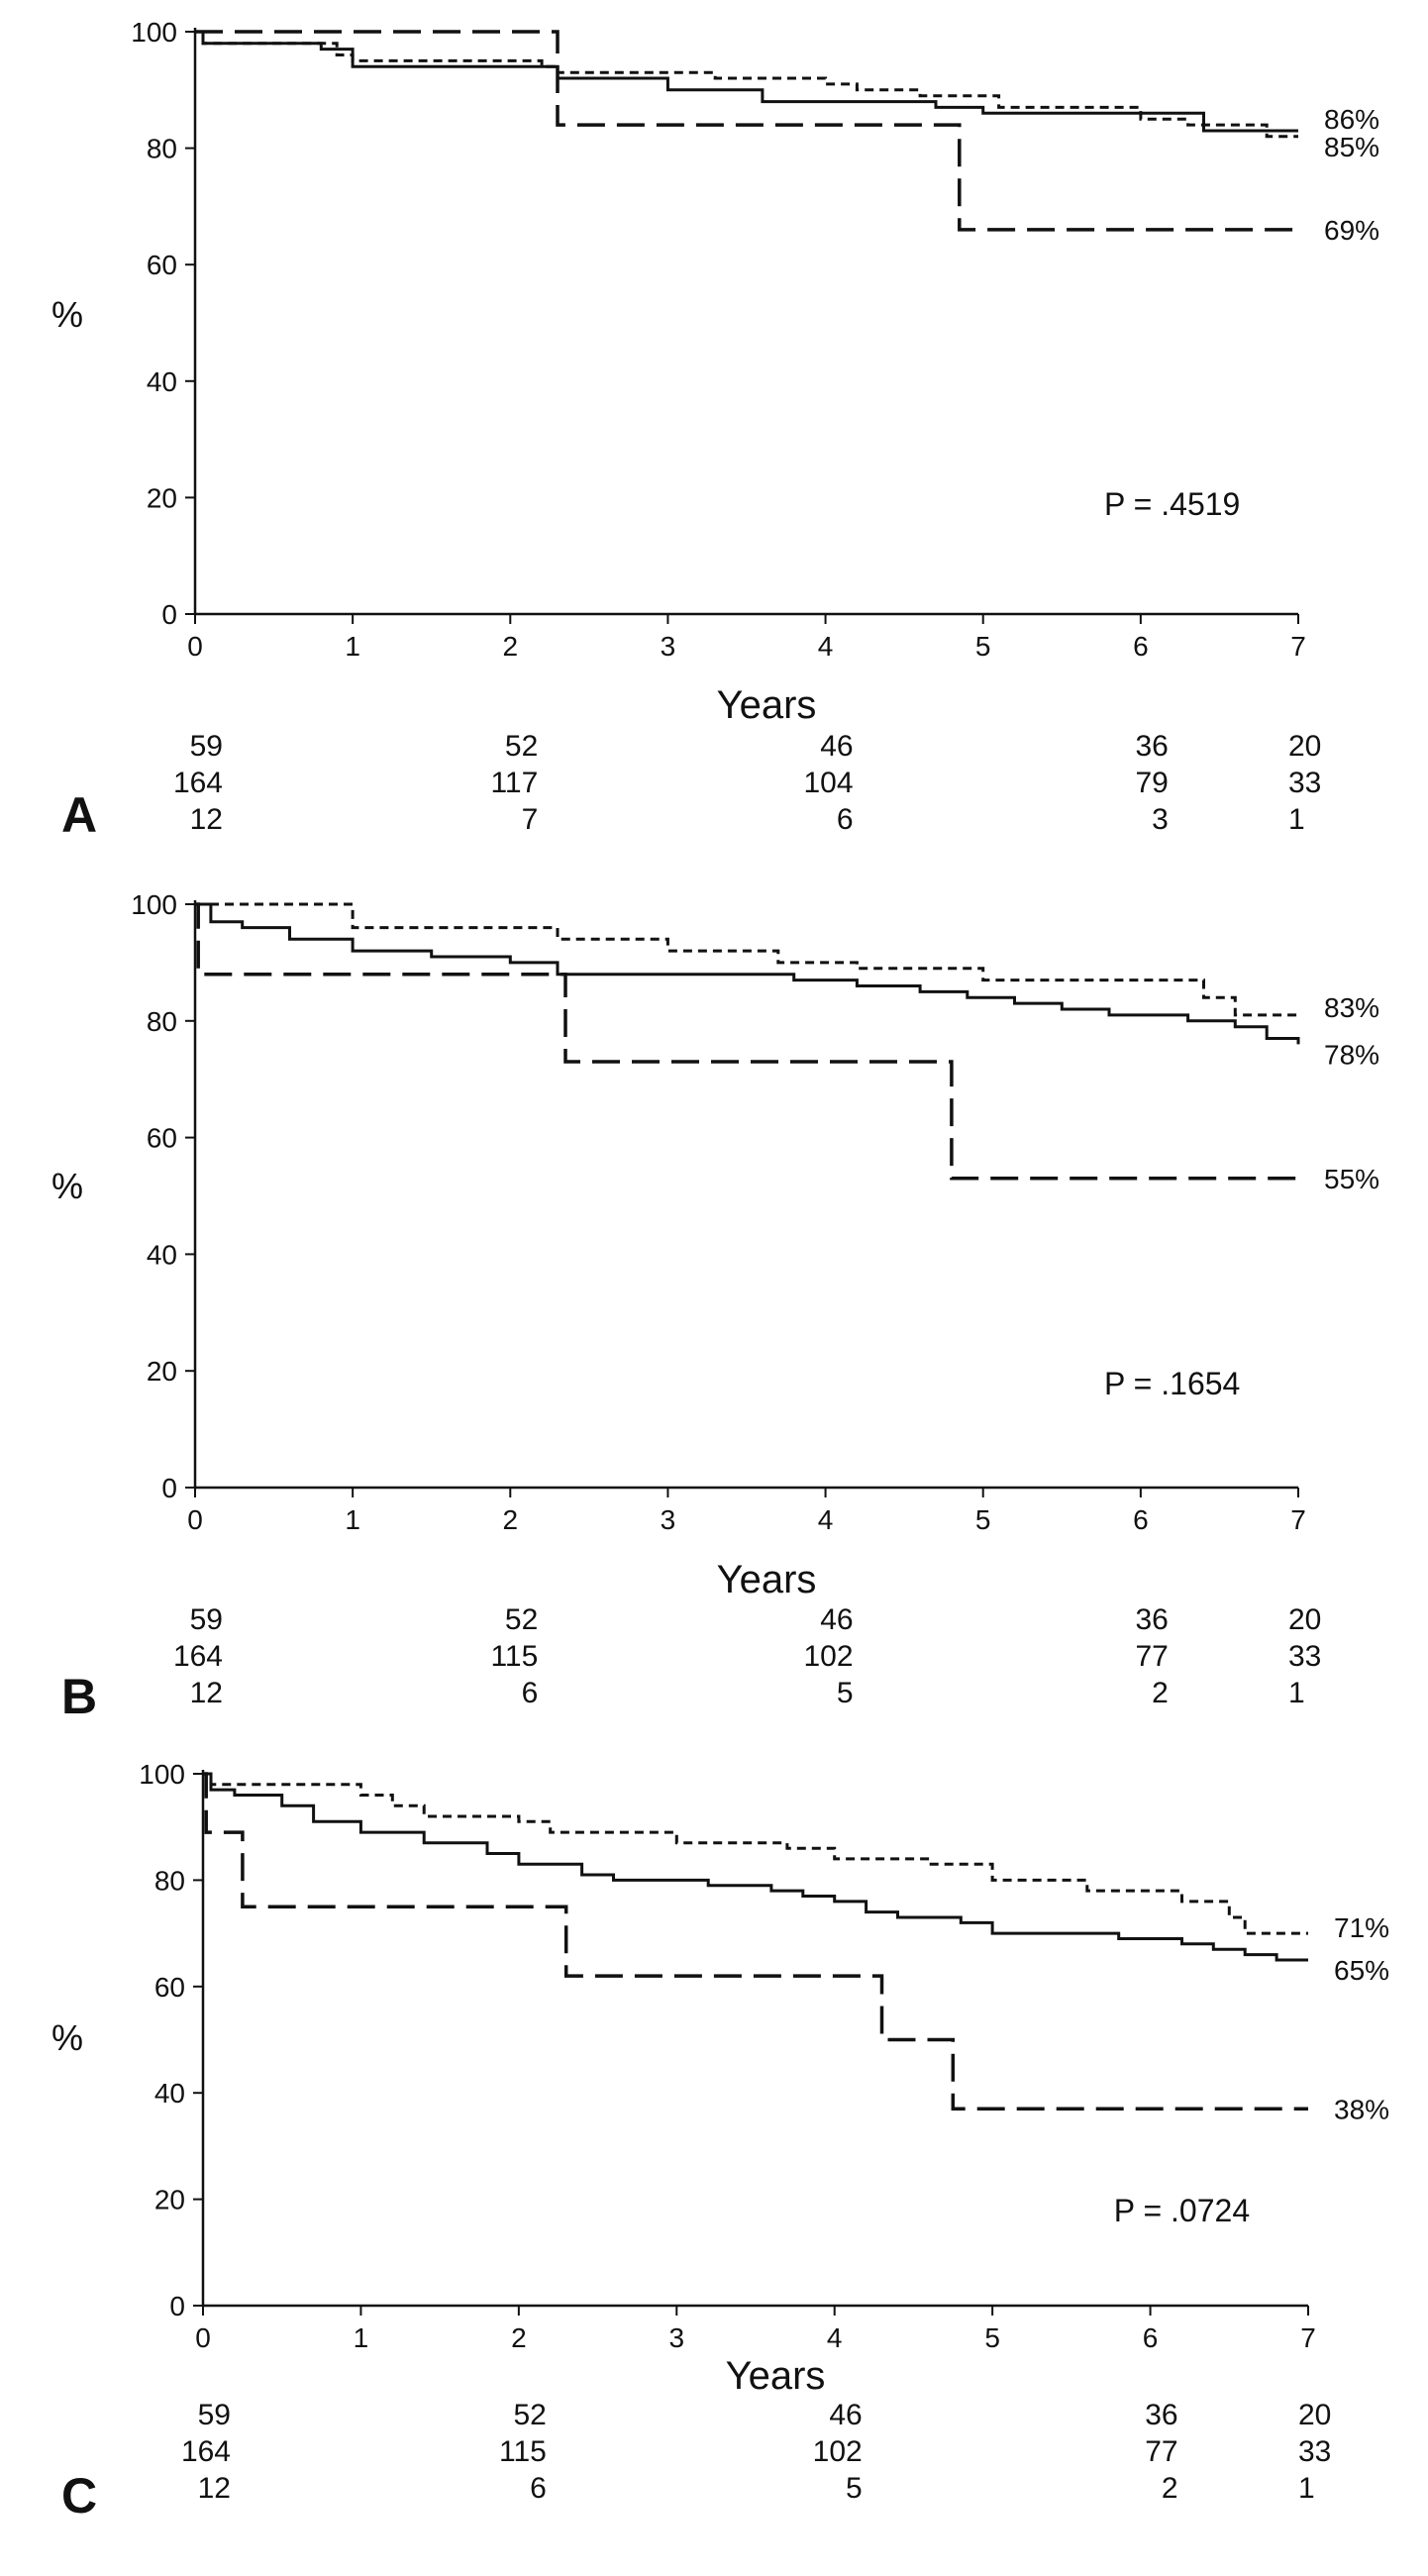  I want to click on end-label: 83%, so click(1351, 1007).